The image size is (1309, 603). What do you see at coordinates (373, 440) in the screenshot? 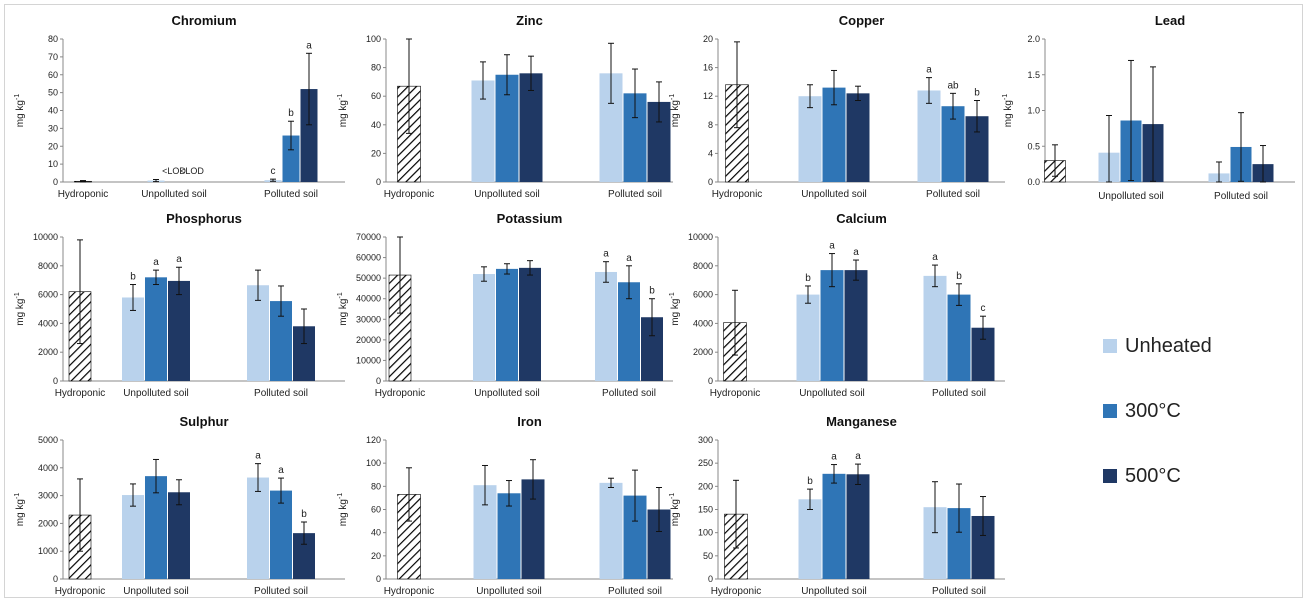
I see `y-tick-label: 120` at bounding box center [373, 440].